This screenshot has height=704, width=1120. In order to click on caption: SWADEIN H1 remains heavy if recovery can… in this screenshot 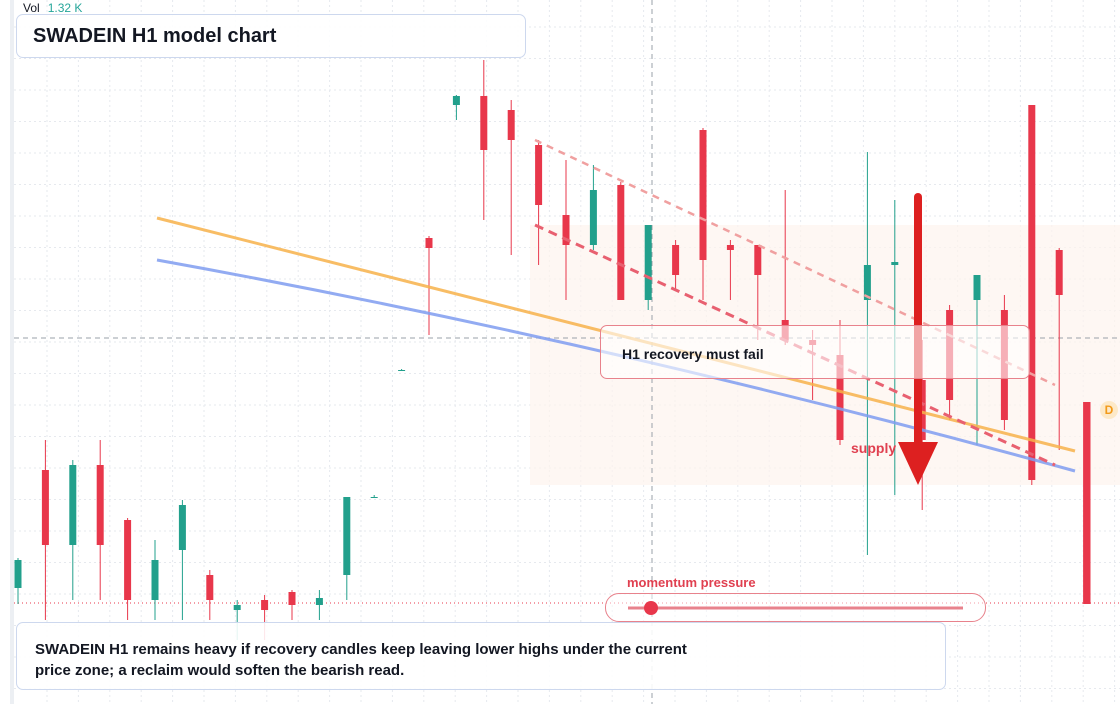, I will do `click(481, 656)`.